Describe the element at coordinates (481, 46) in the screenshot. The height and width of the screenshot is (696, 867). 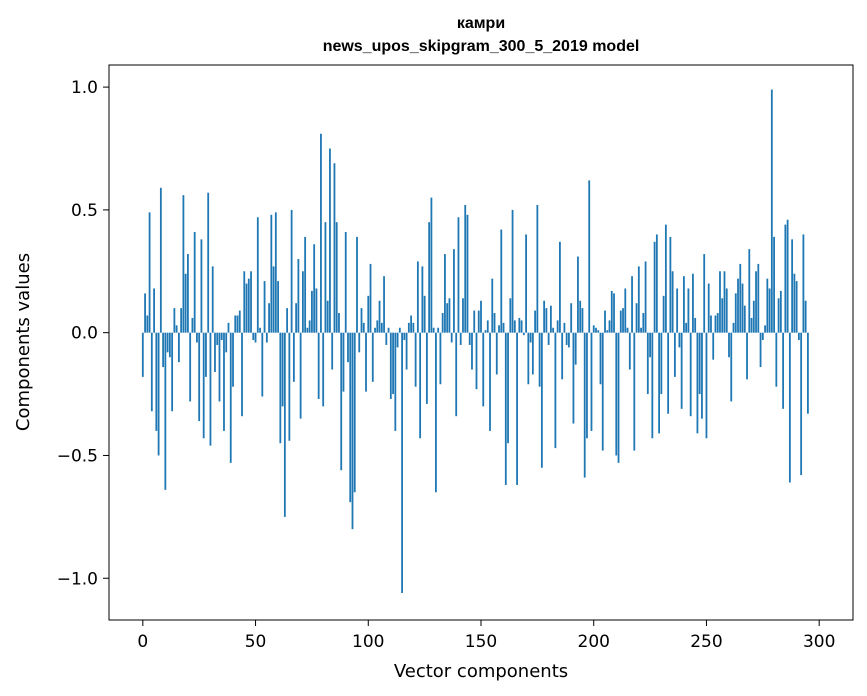
I see `chart-subtitle: news_upos_skipgram_300_5_2019 model` at that location.